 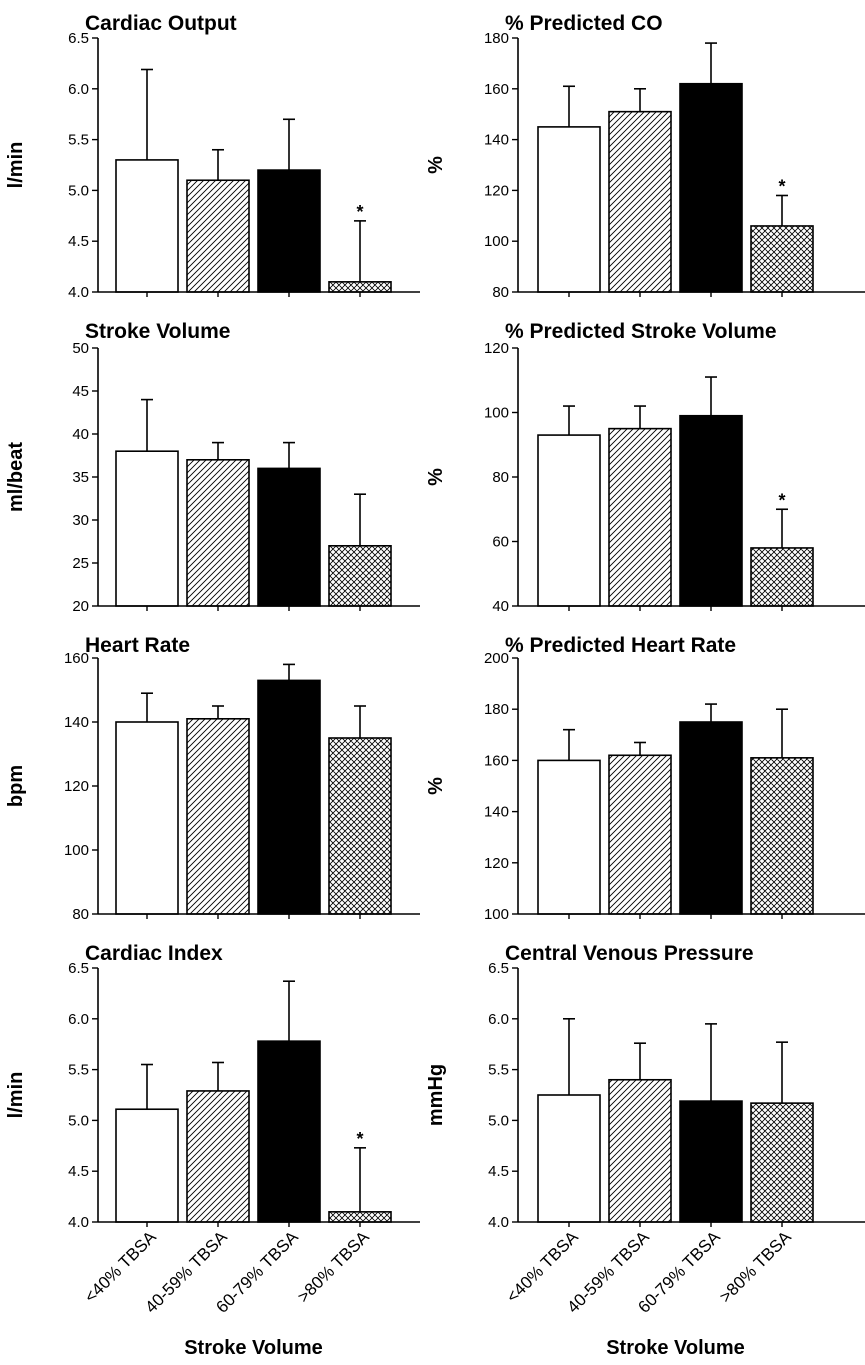 I want to click on panel-title: Cardiac Output, so click(x=161, y=23).